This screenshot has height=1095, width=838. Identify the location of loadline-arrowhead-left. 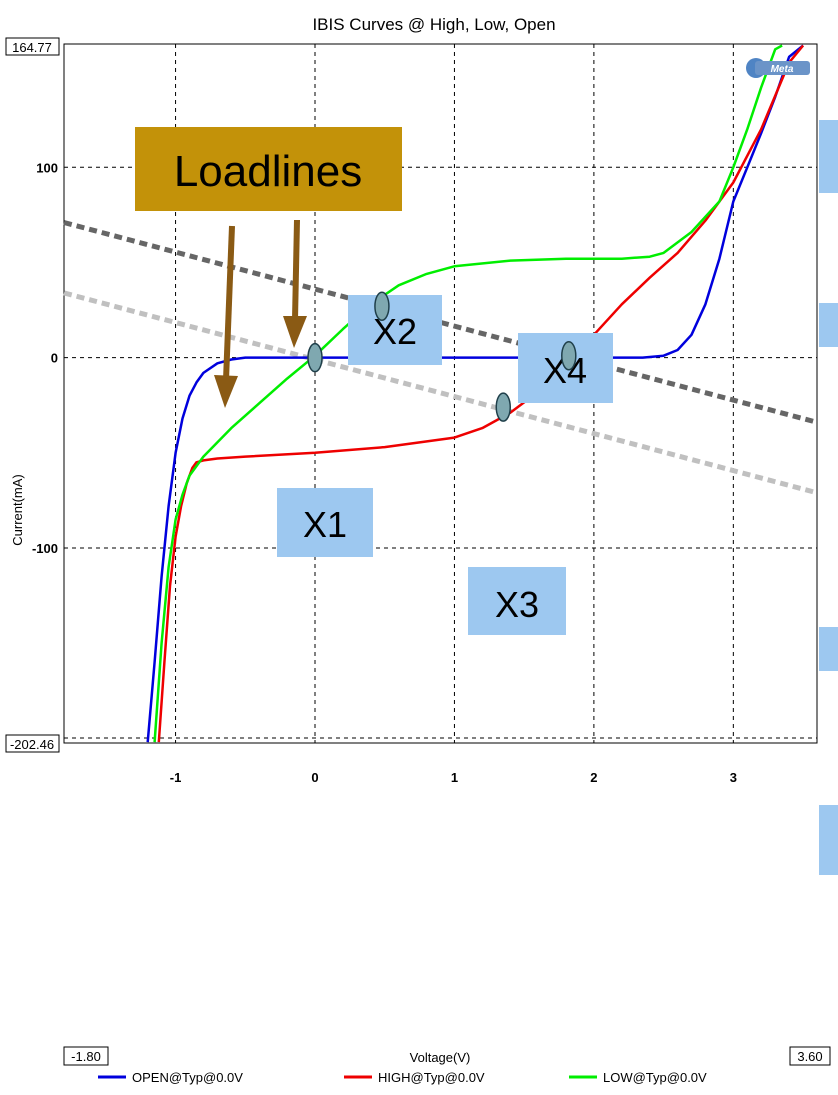
(226, 391).